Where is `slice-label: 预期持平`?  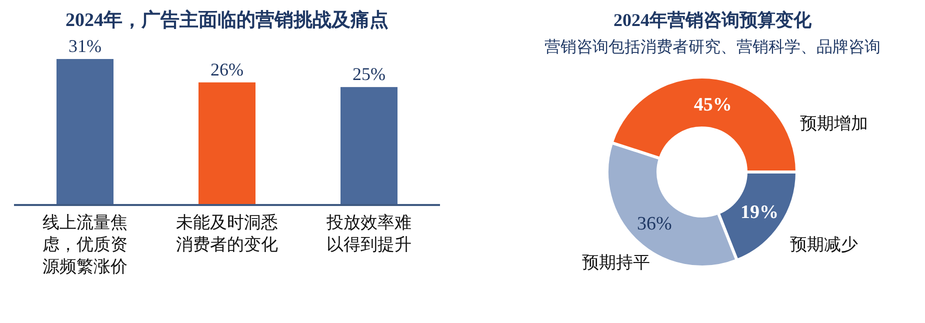 slice-label: 预期持平 is located at coordinates (616, 263).